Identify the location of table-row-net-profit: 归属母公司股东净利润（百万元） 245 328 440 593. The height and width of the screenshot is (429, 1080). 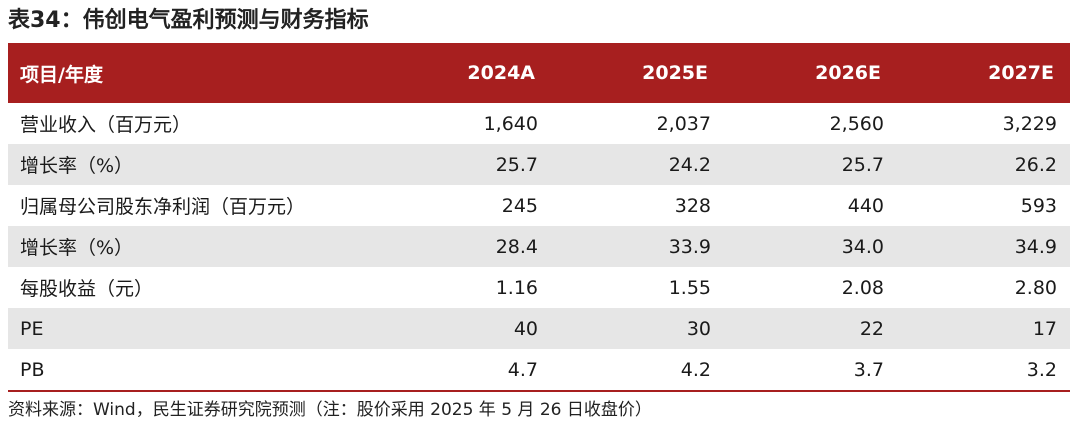
(539, 205).